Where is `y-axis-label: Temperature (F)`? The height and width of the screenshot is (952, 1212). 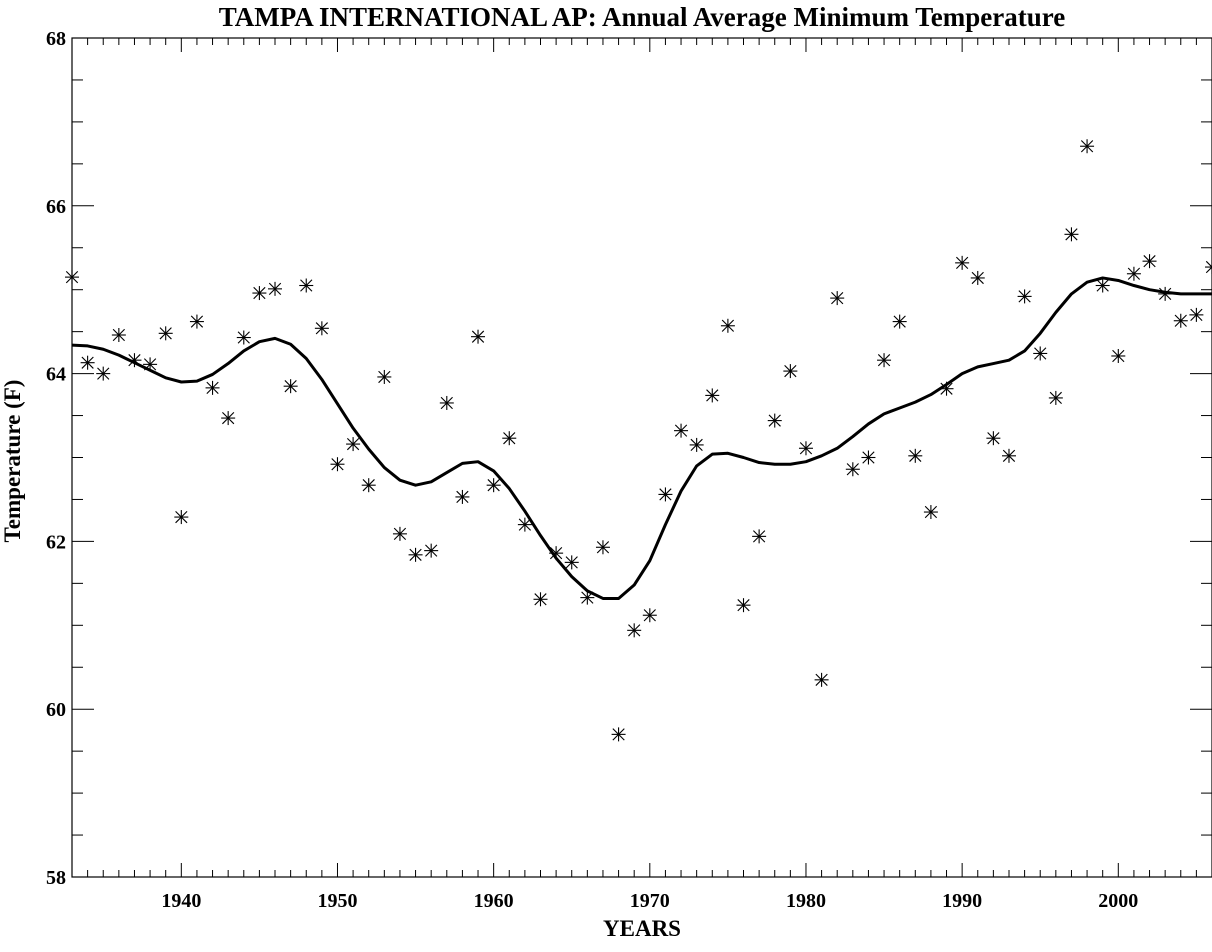
y-axis-label: Temperature (F) is located at coordinates (12, 461).